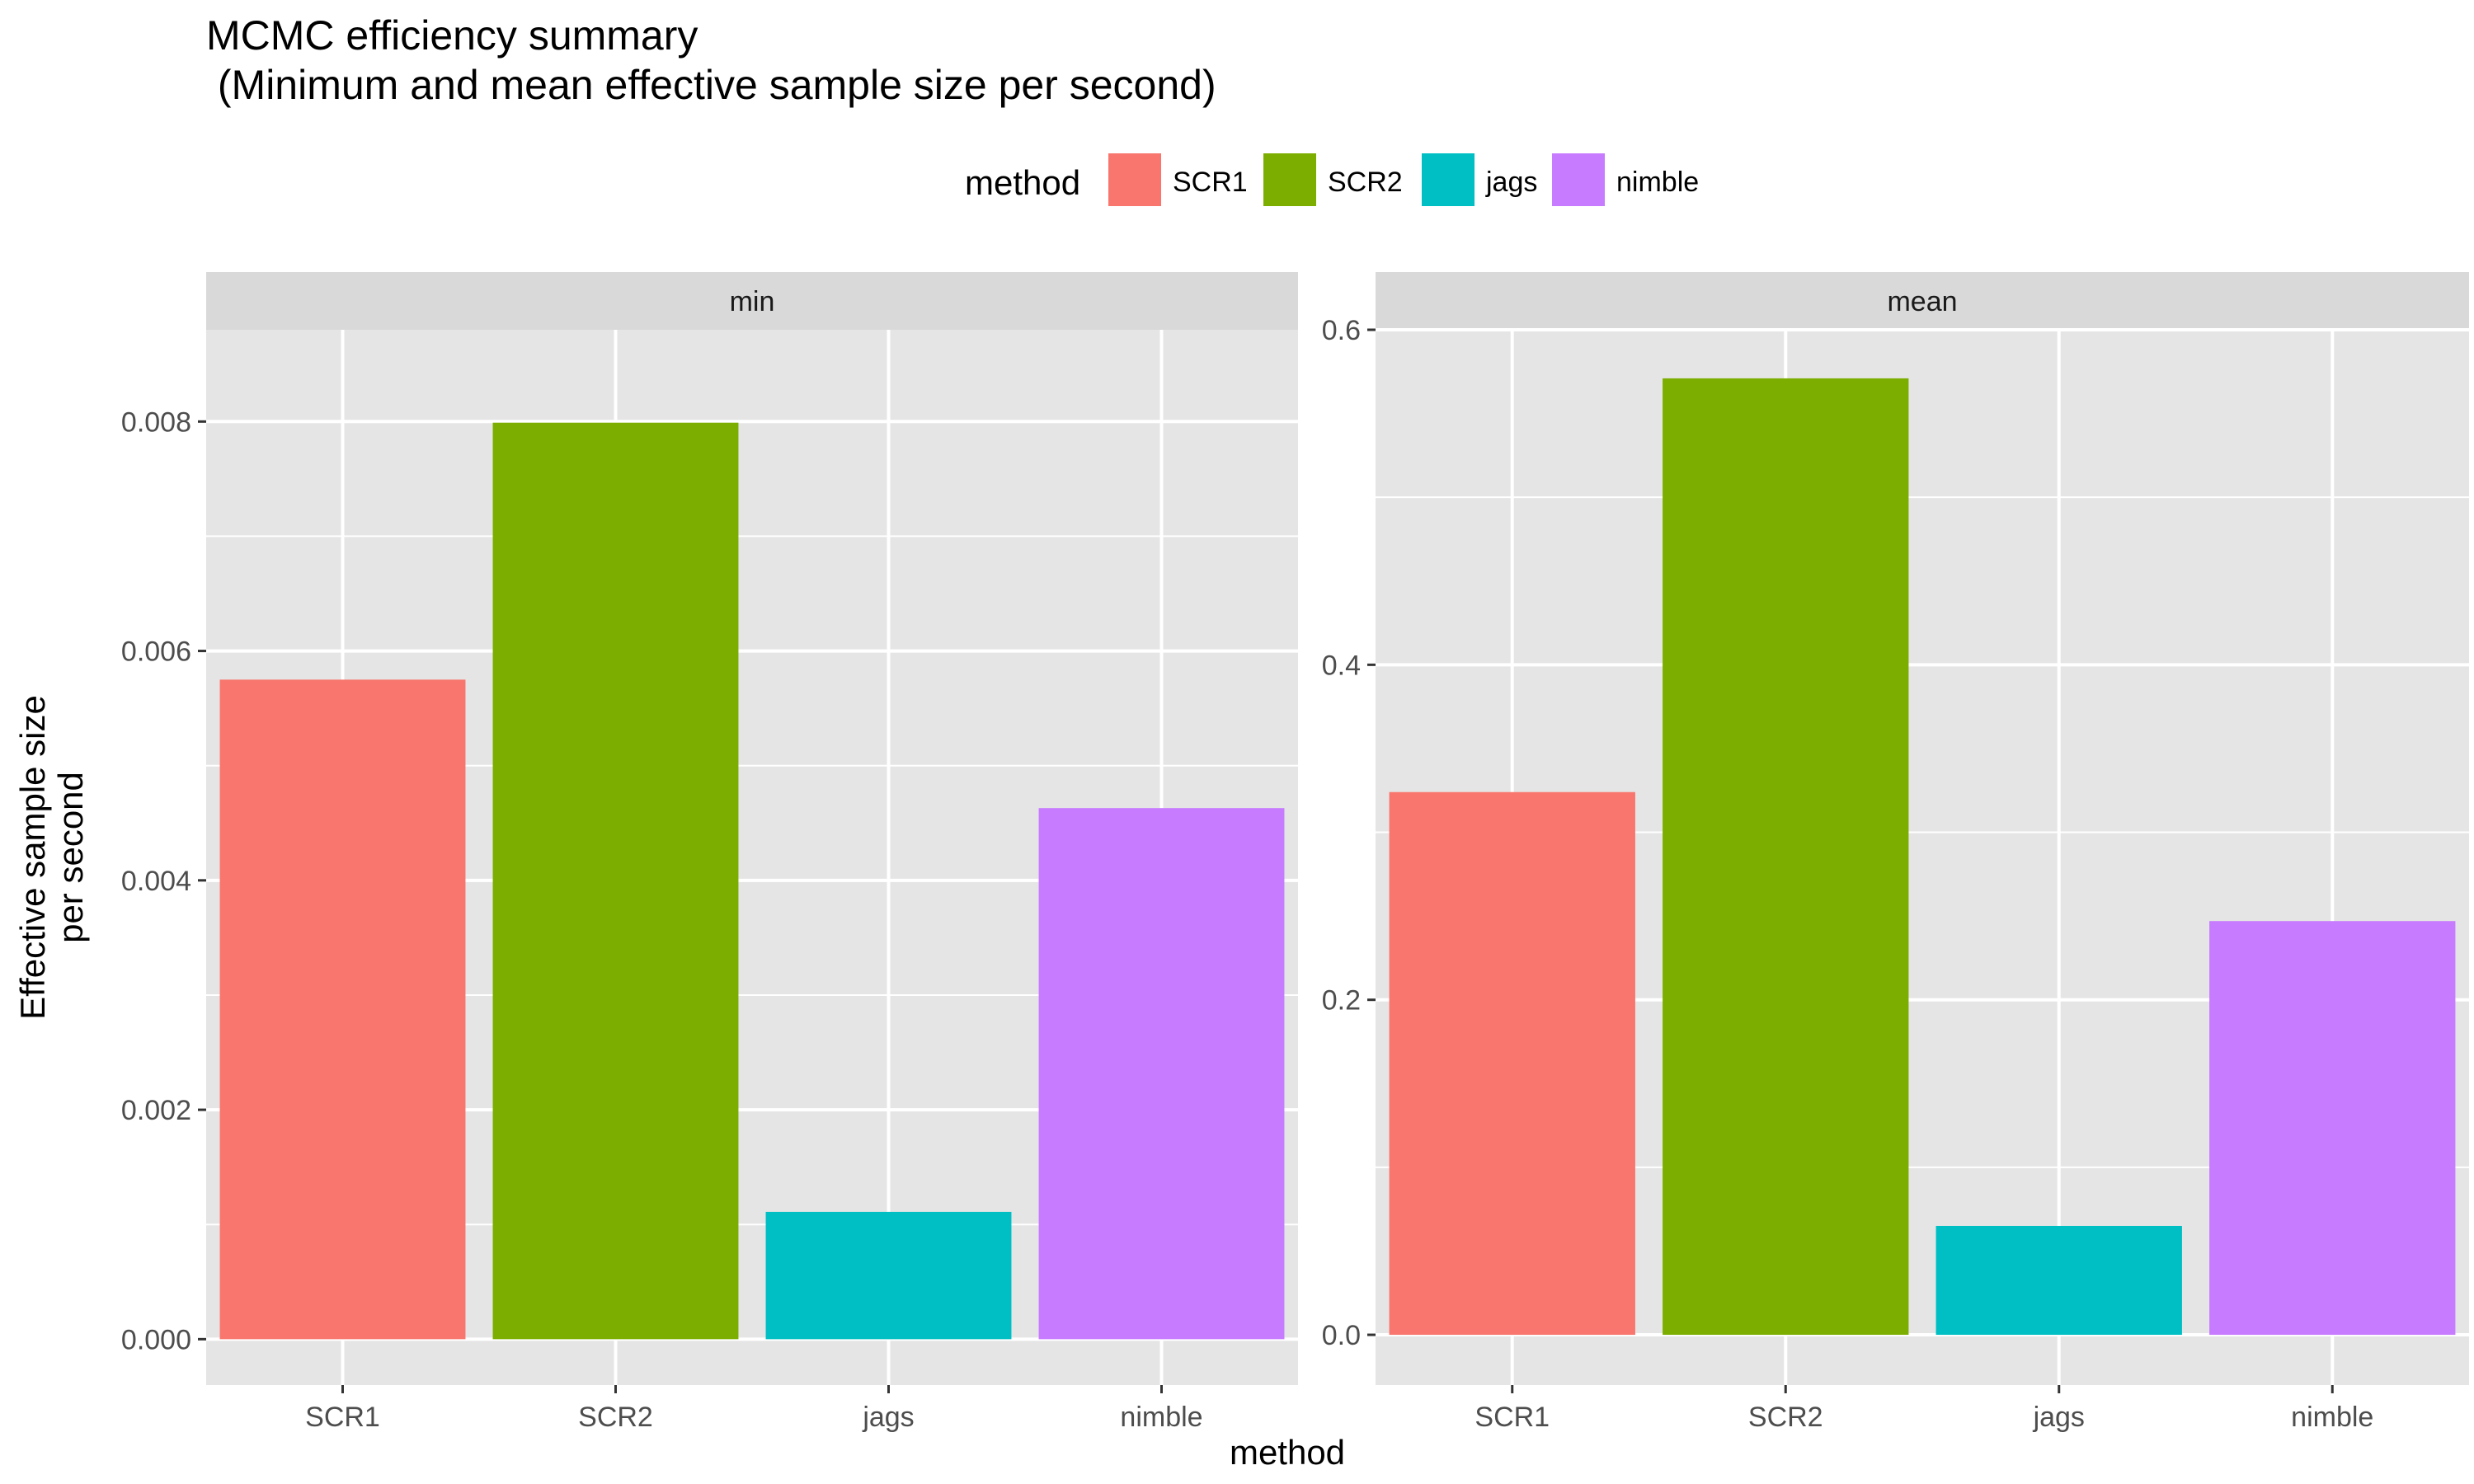 This screenshot has width=2474, height=1484. What do you see at coordinates (1287, 1452) in the screenshot?
I see `x-axis-title: method` at bounding box center [1287, 1452].